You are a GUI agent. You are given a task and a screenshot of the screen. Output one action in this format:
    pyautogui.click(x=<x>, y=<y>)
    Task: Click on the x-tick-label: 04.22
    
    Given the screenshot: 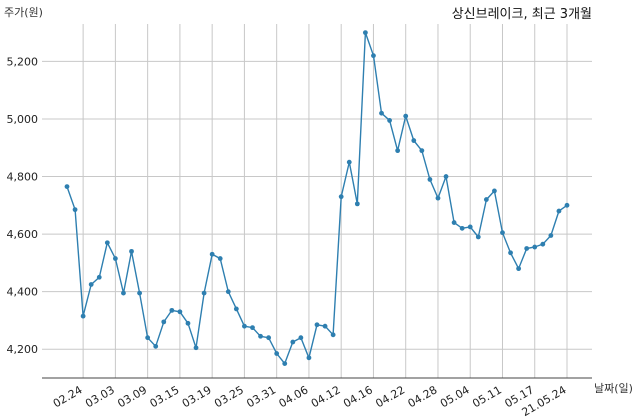 What is the action you would take?
    pyautogui.click(x=390, y=396)
    